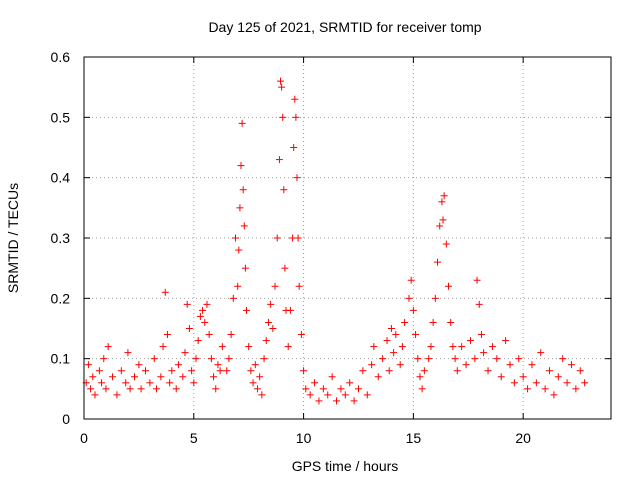  I want to click on y-tick-label: 0.4, so click(61, 178).